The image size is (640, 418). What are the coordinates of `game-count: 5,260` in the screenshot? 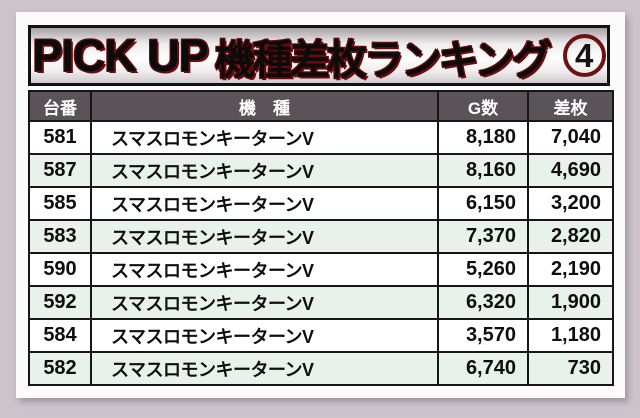 It's located at (483, 269).